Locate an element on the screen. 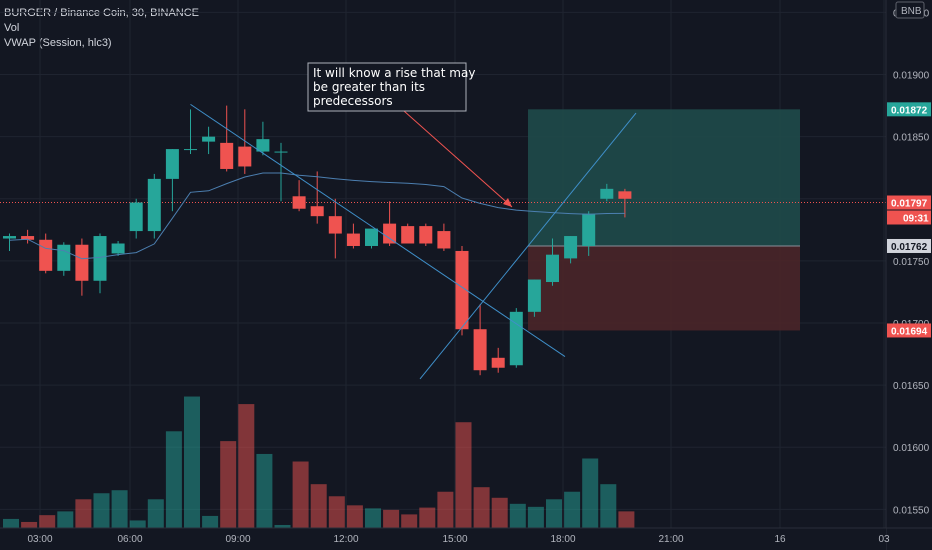 This screenshot has height=550, width=932. symbol-line: BURGER / Binance Coin, 30, BINANCE is located at coordinates (102, 13).